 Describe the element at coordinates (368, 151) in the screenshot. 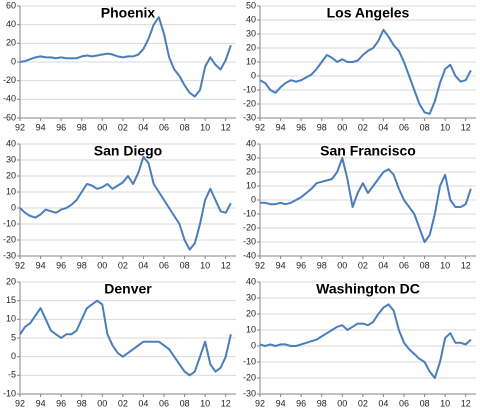

I see `chart-title: San Francisco` at that location.